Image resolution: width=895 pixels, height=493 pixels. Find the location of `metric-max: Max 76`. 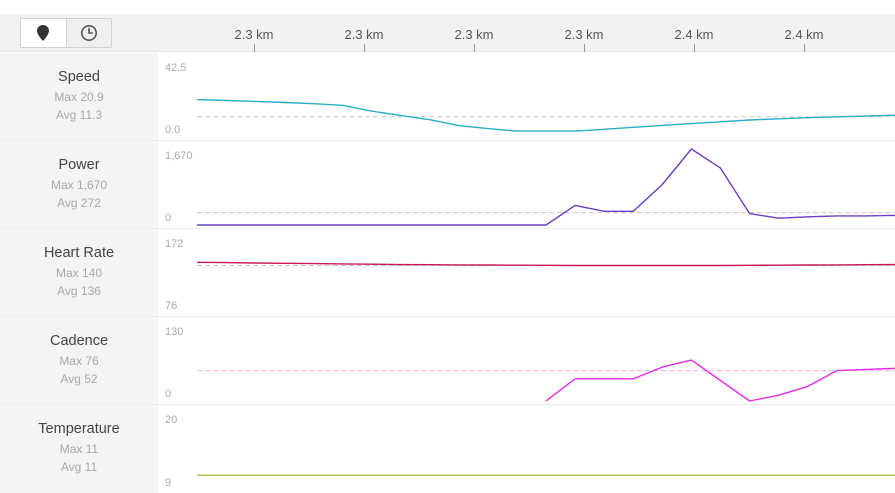

metric-max: Max 76 is located at coordinates (79, 361).